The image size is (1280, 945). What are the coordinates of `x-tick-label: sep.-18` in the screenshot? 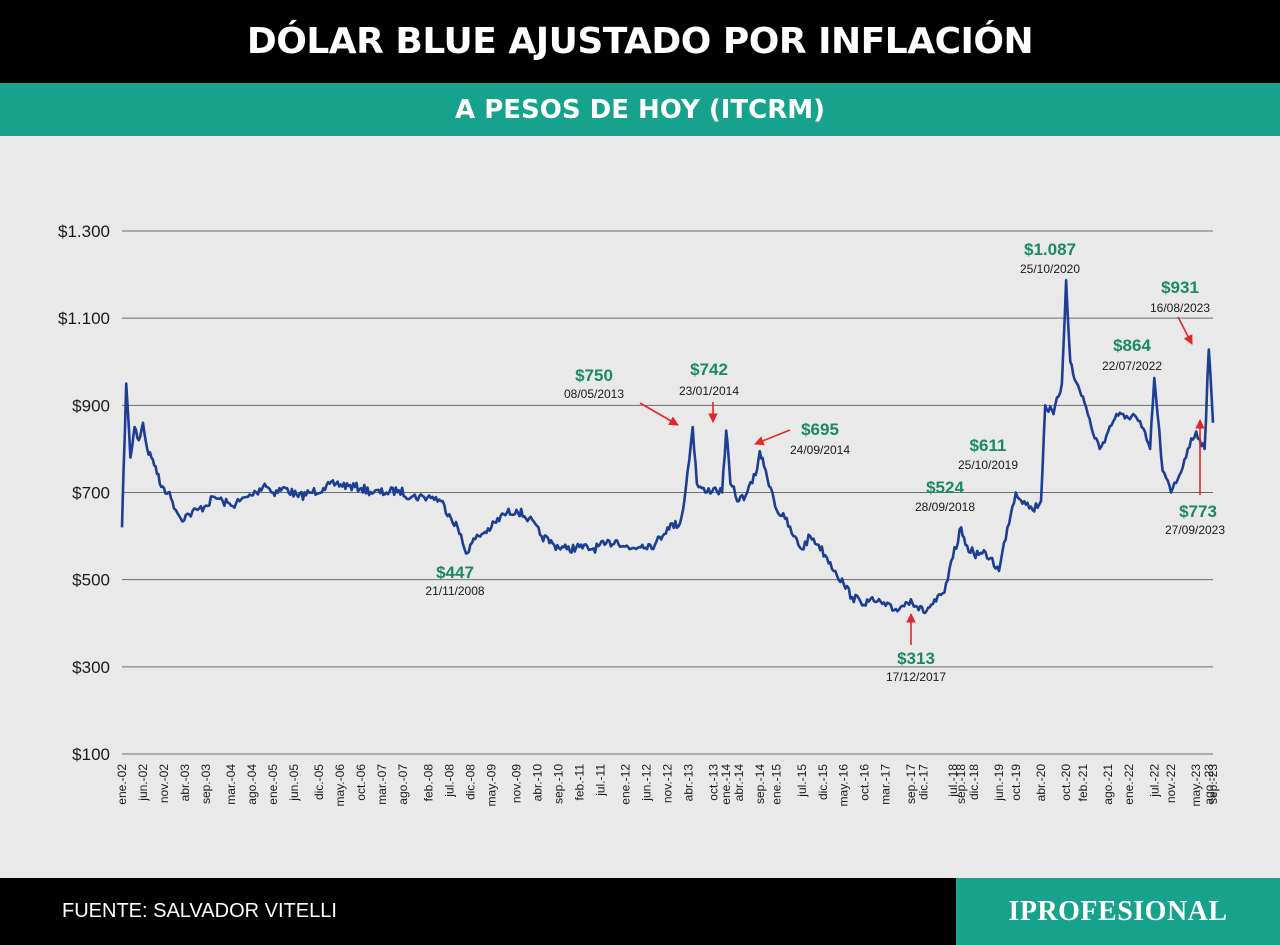 It's located at (961, 784).